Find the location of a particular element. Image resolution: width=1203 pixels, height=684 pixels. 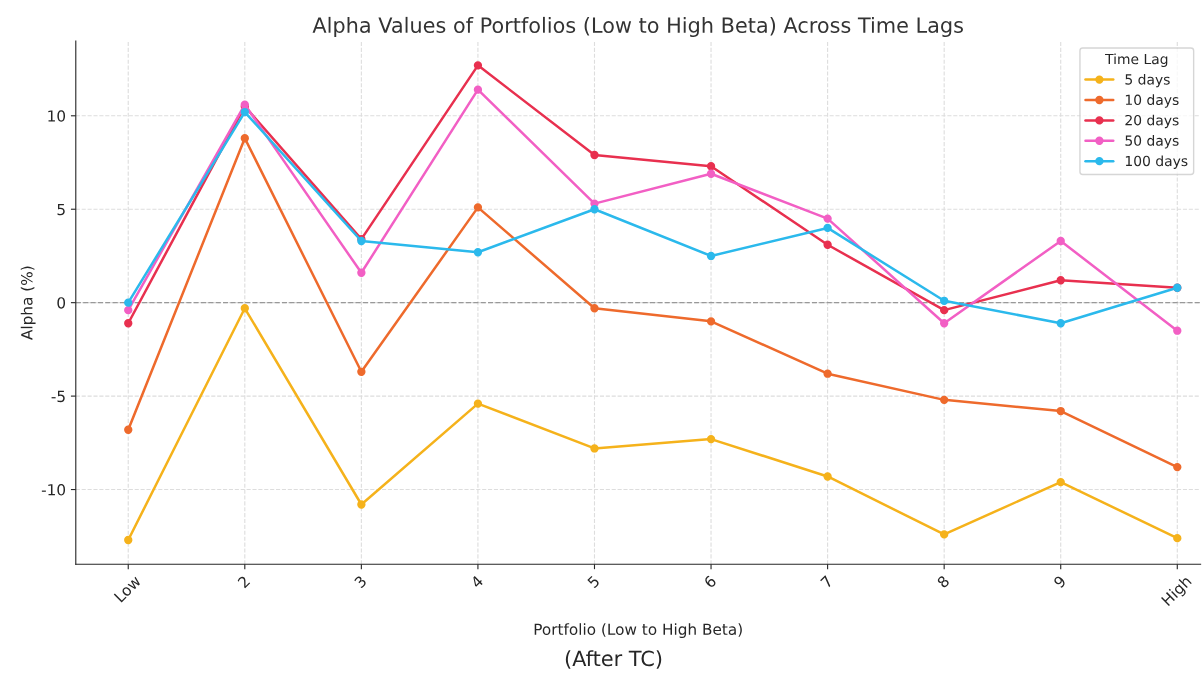

y-tick-label: -10 is located at coordinates (53, 490).